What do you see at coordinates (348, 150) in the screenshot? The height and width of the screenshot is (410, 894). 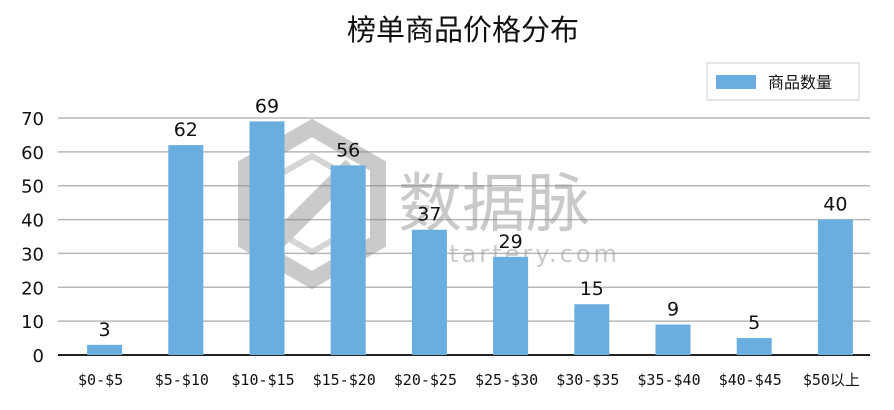 I see `data-label: 56` at bounding box center [348, 150].